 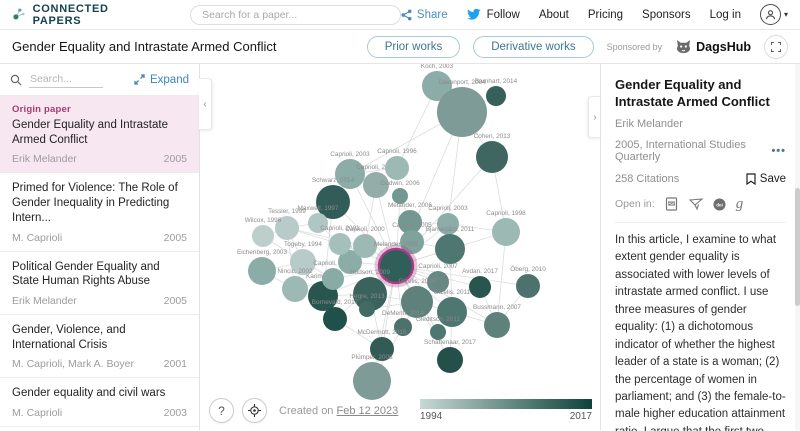 I want to click on fullscreen-button, so click(x=776, y=46).